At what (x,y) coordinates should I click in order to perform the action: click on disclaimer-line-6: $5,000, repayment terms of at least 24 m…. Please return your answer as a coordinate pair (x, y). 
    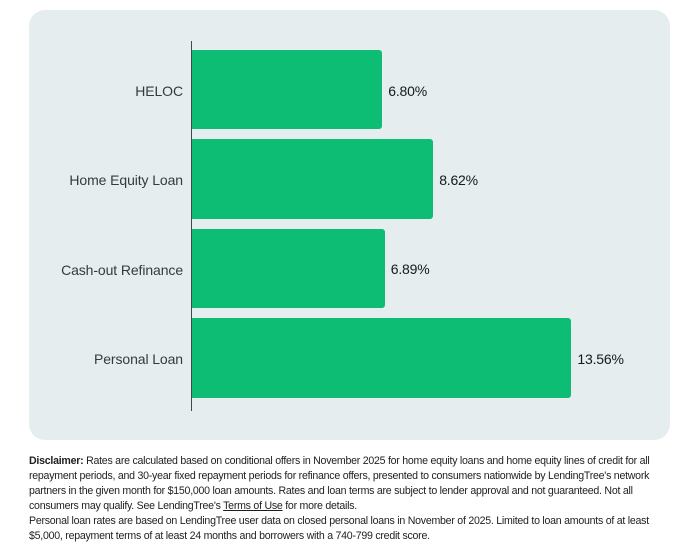
    Looking at the image, I should click on (229, 536).